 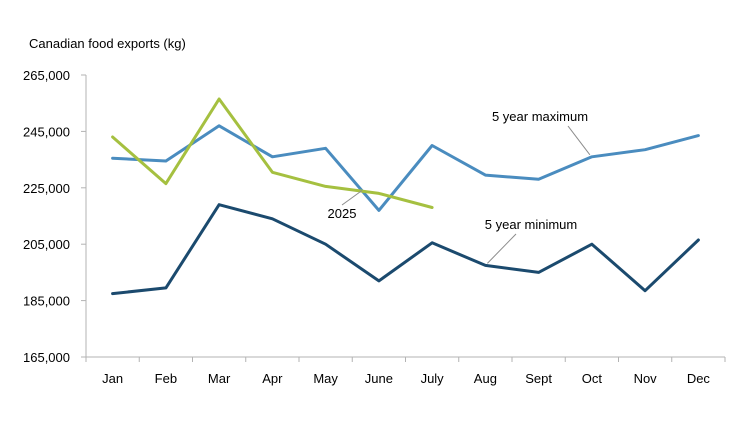 What do you see at coordinates (272, 378) in the screenshot?
I see `x-tick-label: Apr` at bounding box center [272, 378].